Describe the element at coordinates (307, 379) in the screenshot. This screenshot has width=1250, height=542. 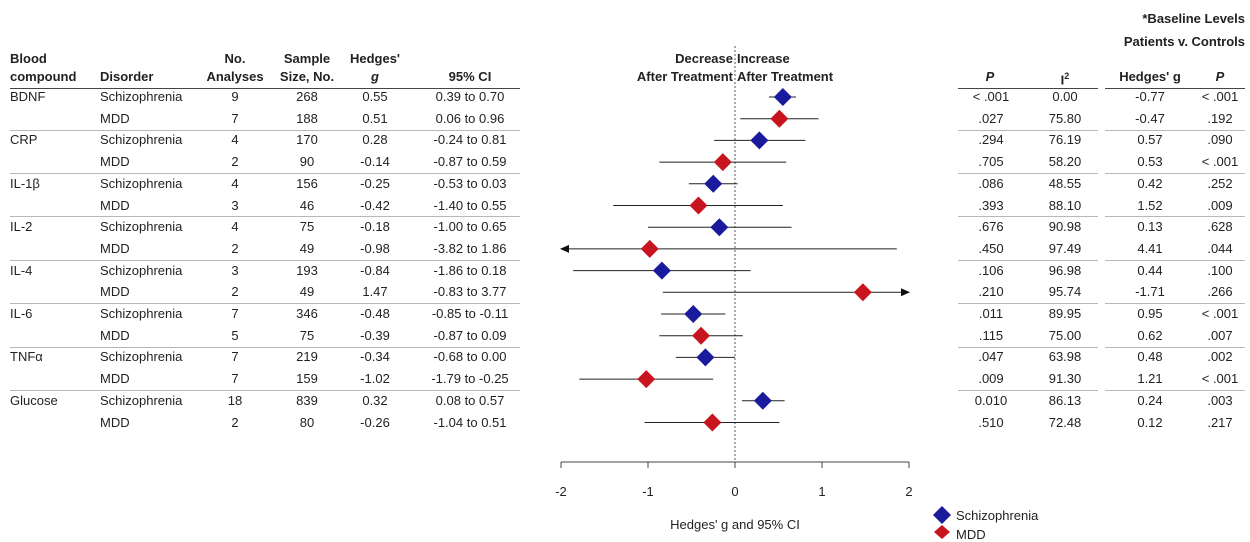
I see `sample-size-cell: 159` at that location.